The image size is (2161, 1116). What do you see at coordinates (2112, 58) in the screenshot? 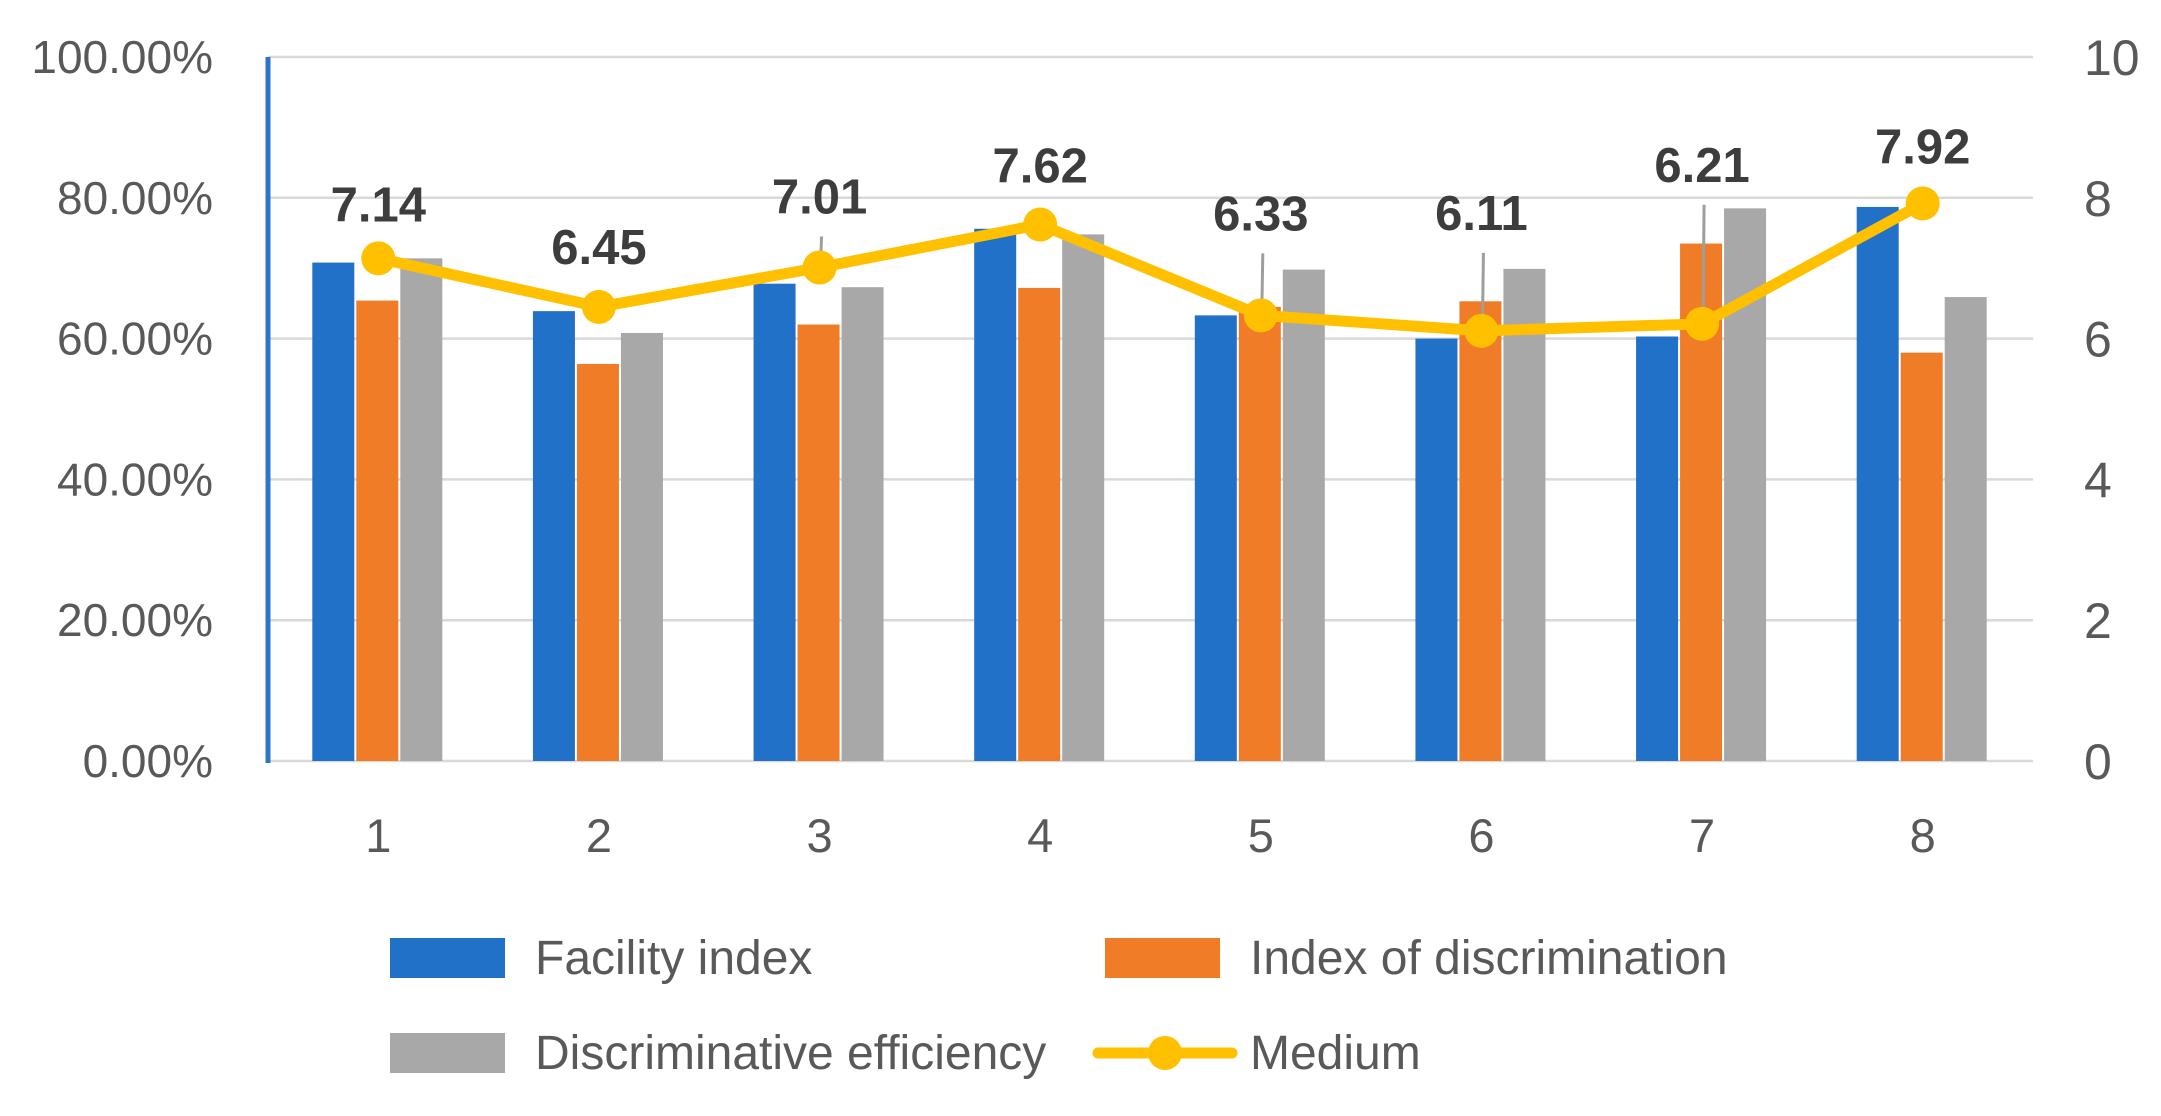
I see `right-axis-tick-label: 10` at bounding box center [2112, 58].